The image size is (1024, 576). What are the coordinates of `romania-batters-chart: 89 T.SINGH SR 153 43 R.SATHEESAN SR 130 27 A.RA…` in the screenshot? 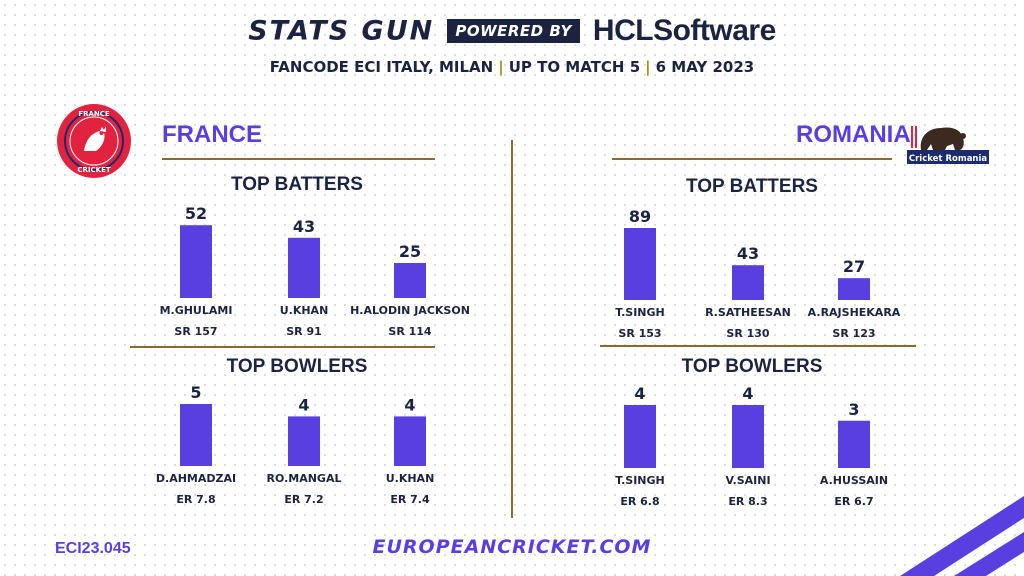 It's located at (758, 273).